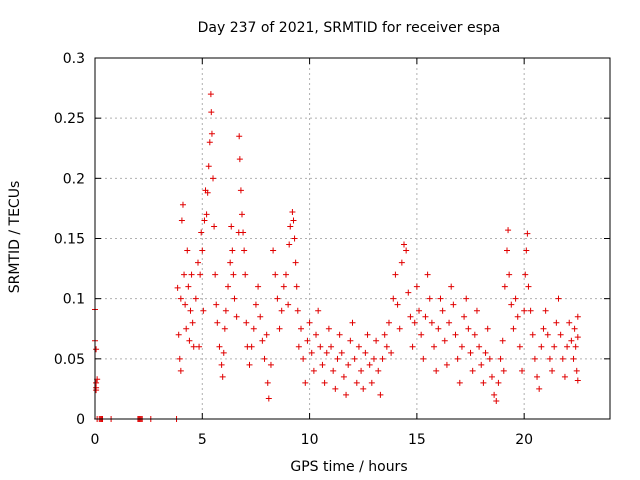  Describe the element at coordinates (202, 440) in the screenshot. I see `x-tick-label: 5` at that location.